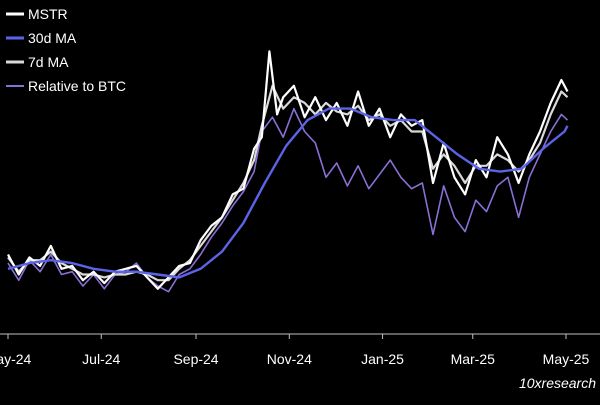 The height and width of the screenshot is (405, 600). I want to click on watermark-text: 10xresearch, so click(557, 383).